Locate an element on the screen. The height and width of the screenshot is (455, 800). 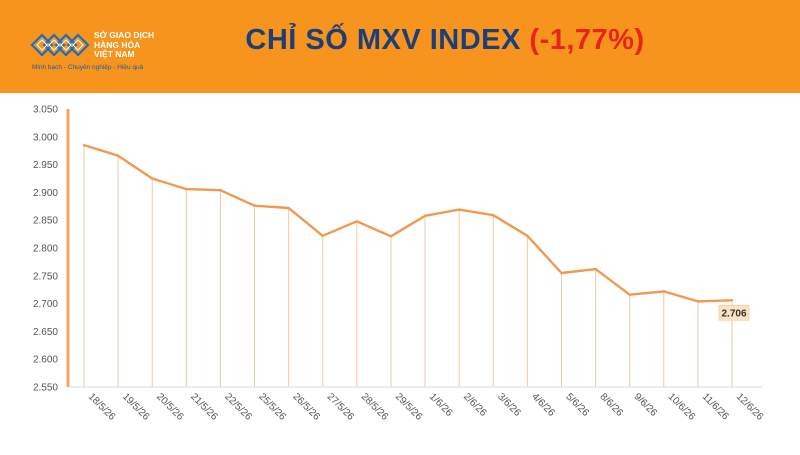
x-tick-label: 25/5/26 is located at coordinates (272, 407).